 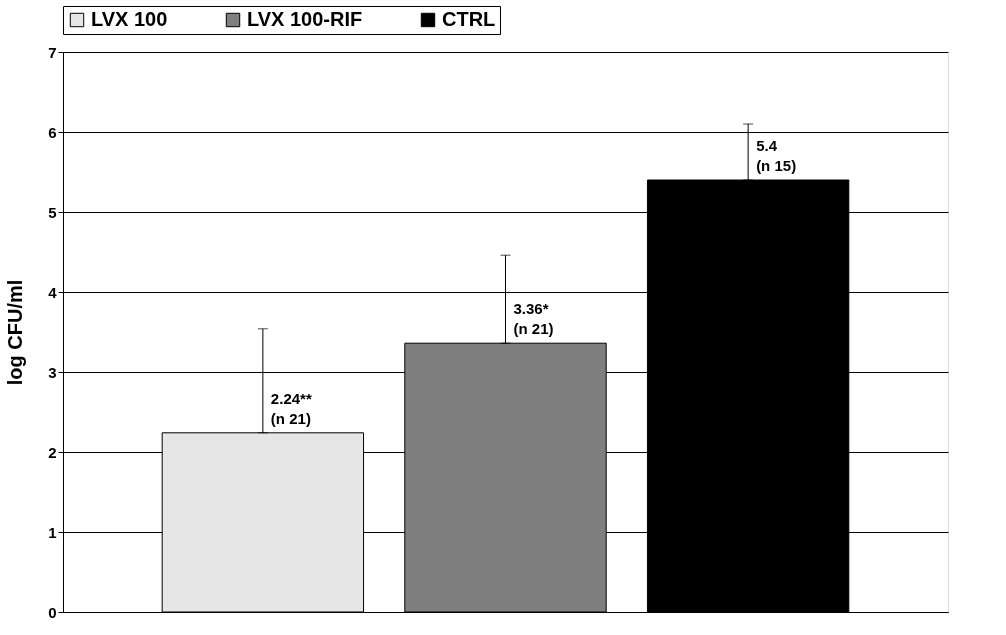 I want to click on y-tick-label: 7, so click(x=52, y=52).